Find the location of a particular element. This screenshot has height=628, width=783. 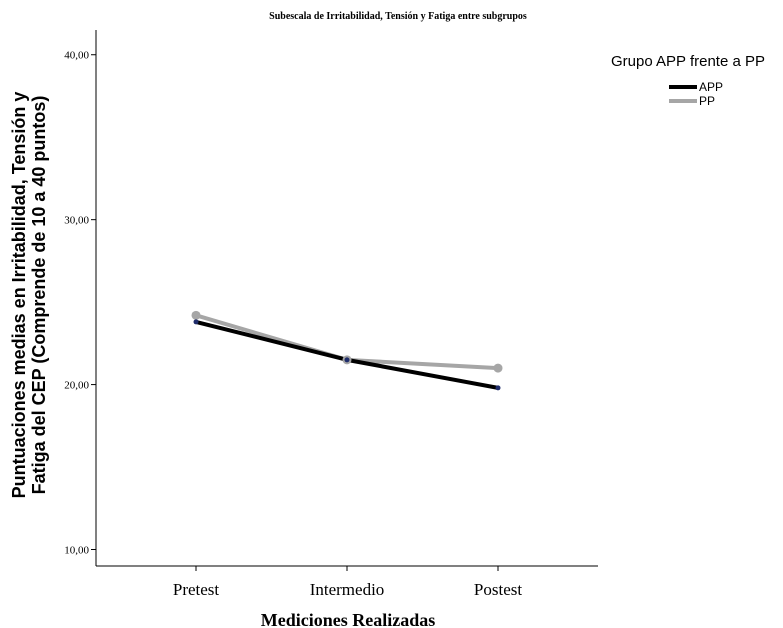

series-line-app is located at coordinates (347, 354).